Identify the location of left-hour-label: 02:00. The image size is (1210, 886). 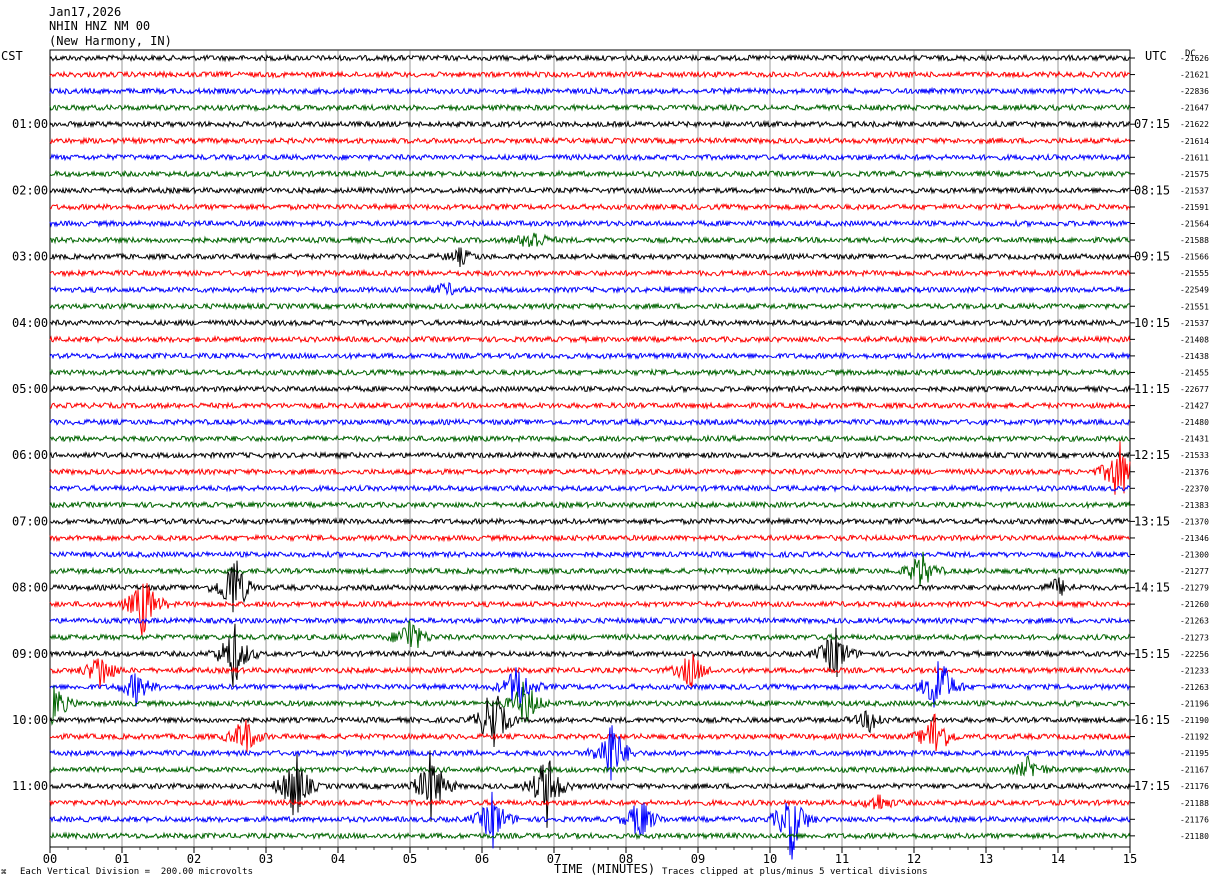
(30, 190).